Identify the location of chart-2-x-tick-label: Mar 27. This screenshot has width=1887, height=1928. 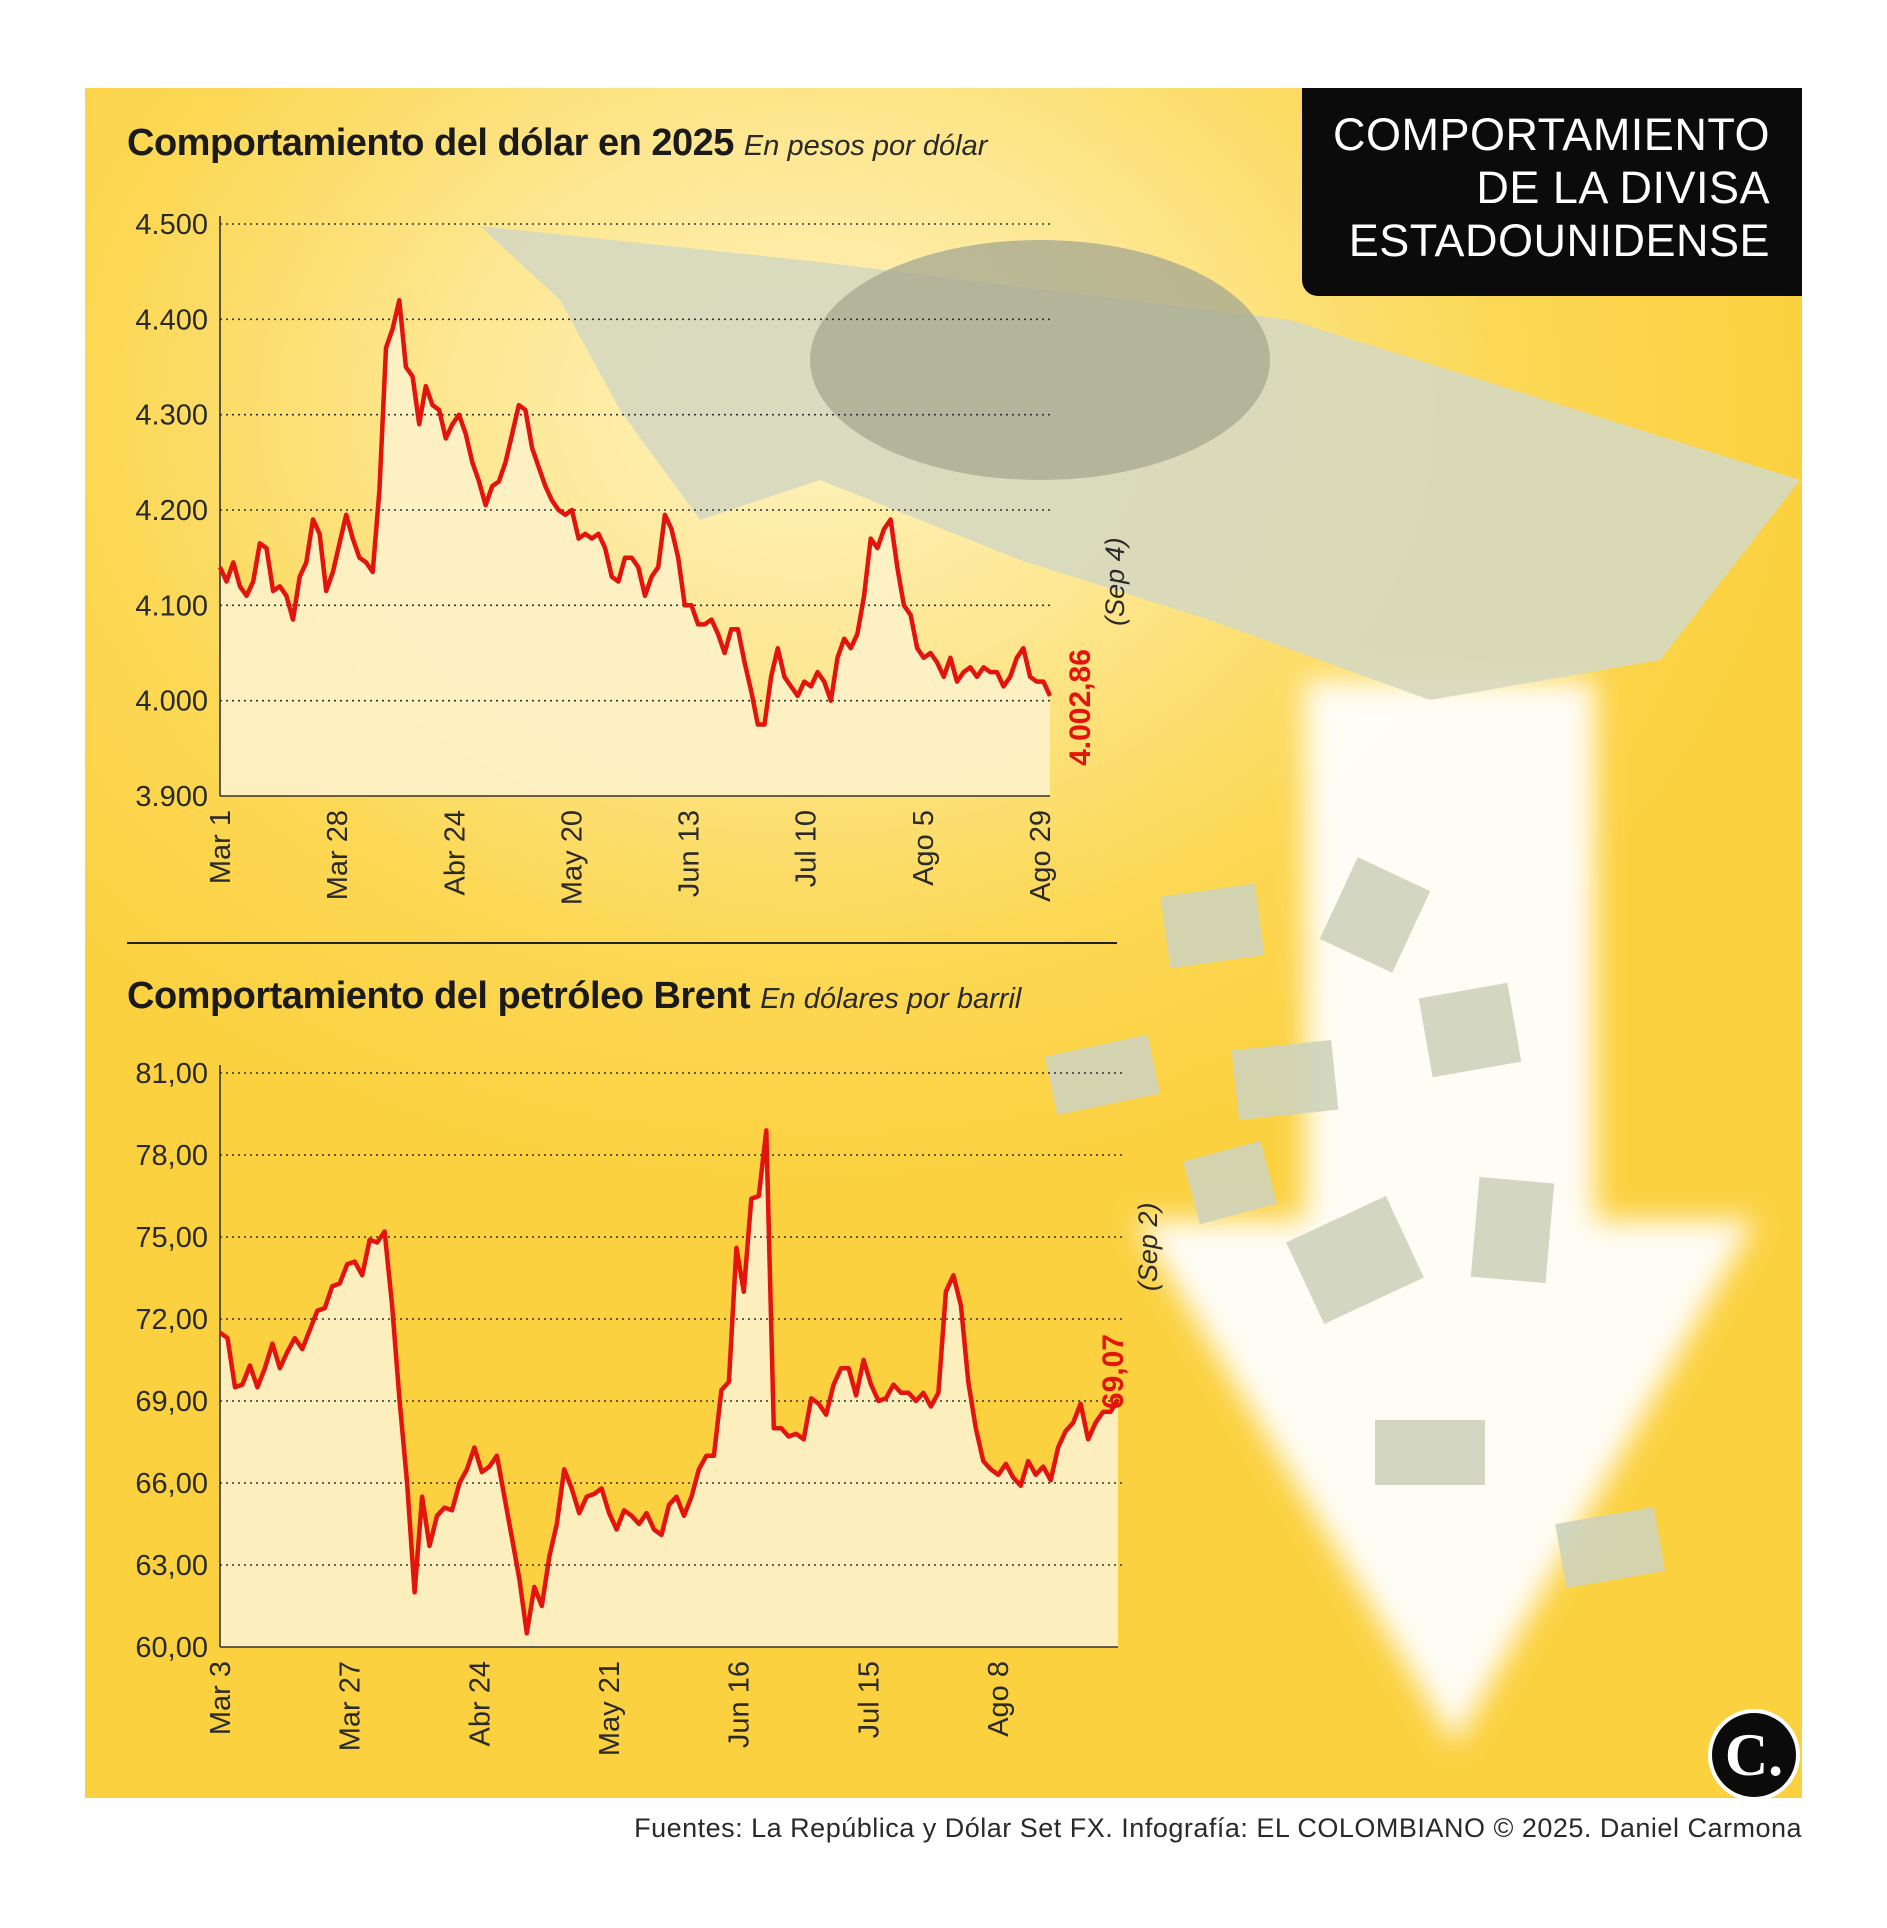
(351, 1706).